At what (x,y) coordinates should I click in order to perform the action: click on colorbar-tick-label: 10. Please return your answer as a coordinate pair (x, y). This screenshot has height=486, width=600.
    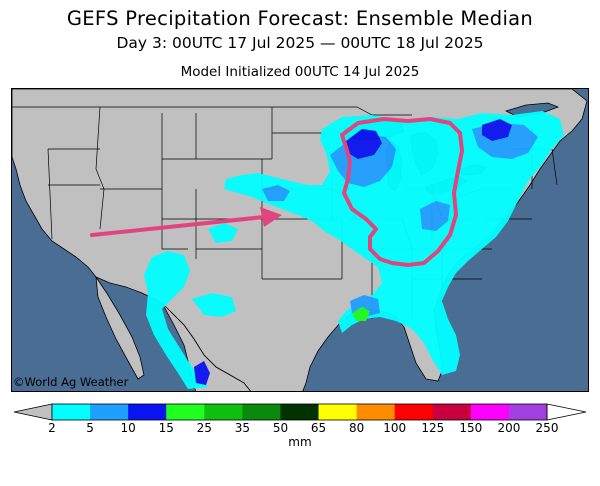
    Looking at the image, I should click on (128, 428).